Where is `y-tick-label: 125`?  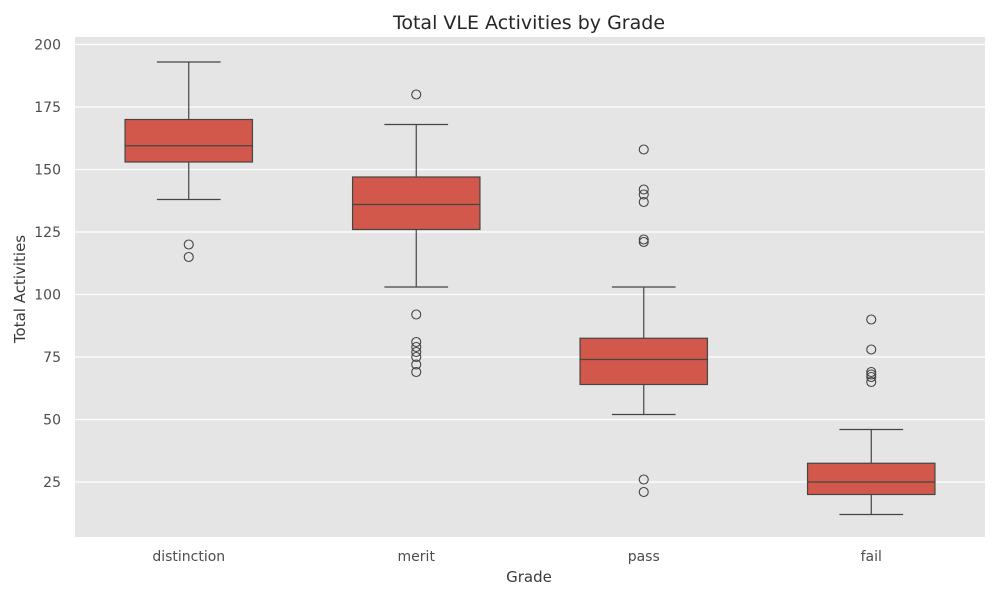
y-tick-label: 125 is located at coordinates (47, 233).